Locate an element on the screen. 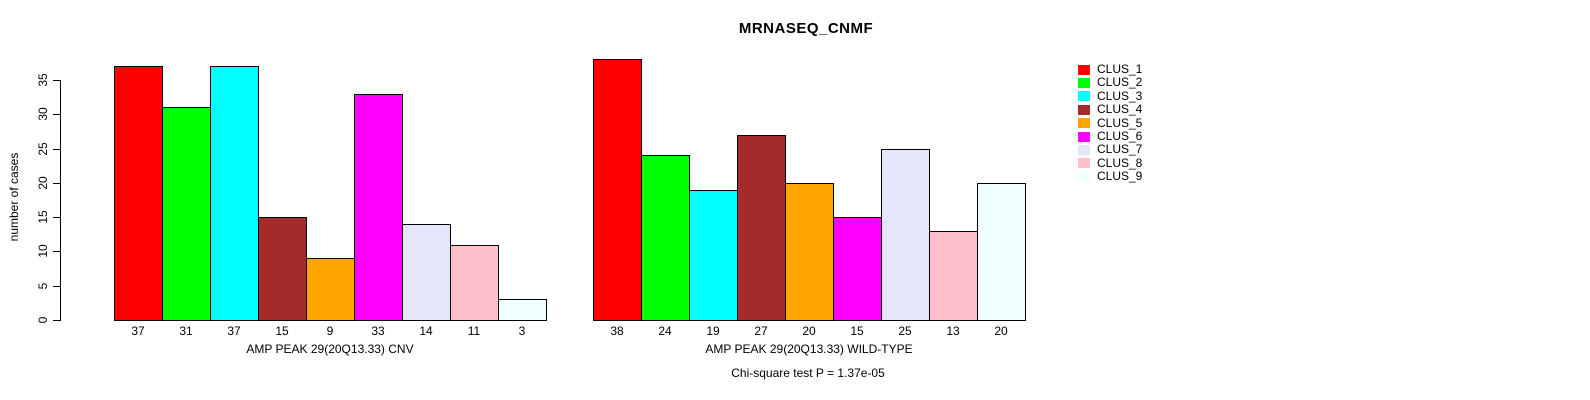 The height and width of the screenshot is (400, 1590). legend-item-label: CLUS_3 is located at coordinates (1120, 95).